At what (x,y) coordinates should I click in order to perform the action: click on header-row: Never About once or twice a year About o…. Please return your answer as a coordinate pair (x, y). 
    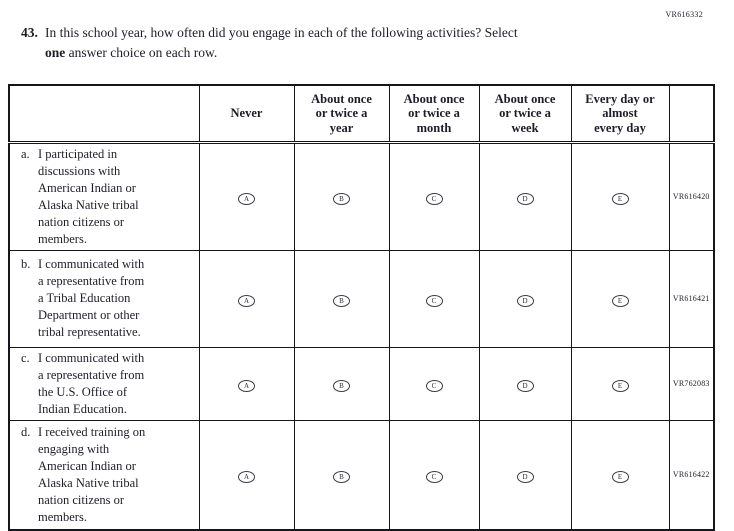
    Looking at the image, I should click on (361, 114).